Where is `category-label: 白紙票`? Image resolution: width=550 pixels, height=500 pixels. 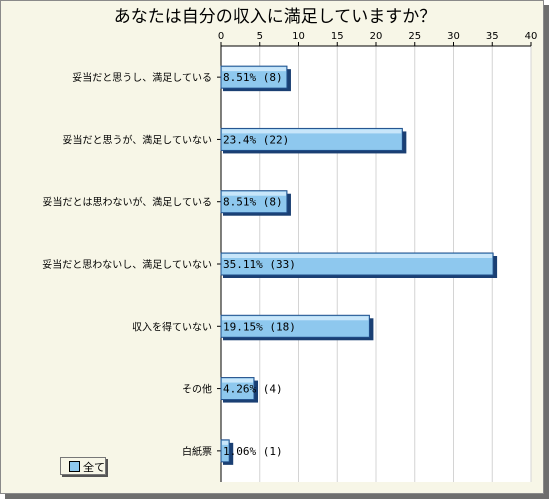 category-label: 白紙票 is located at coordinates (197, 451).